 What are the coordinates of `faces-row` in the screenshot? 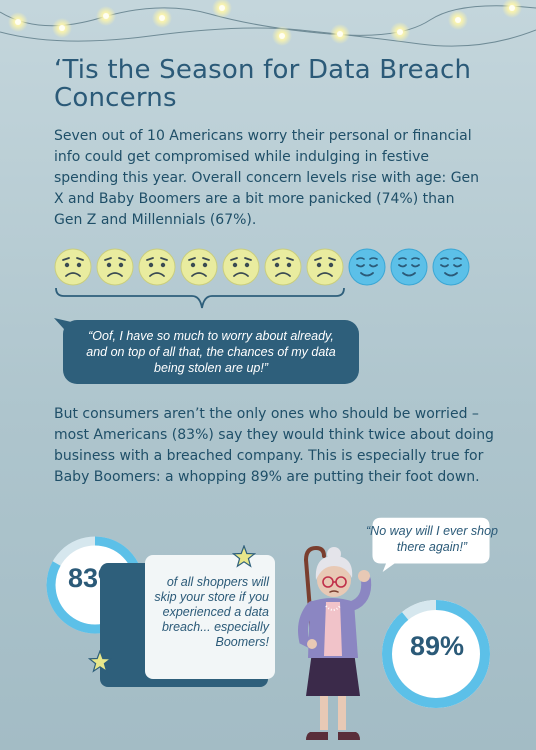 It's located at (262, 267).